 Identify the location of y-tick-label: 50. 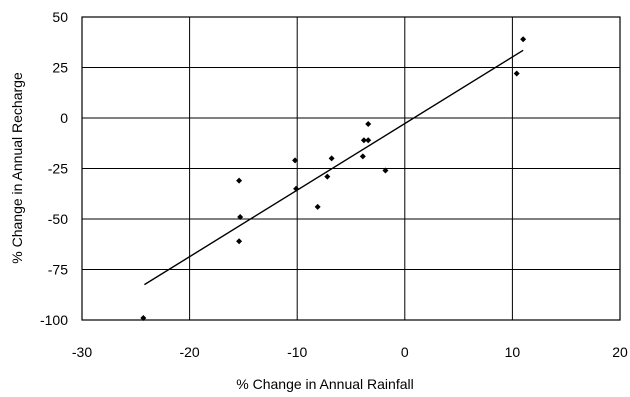
(60, 17).